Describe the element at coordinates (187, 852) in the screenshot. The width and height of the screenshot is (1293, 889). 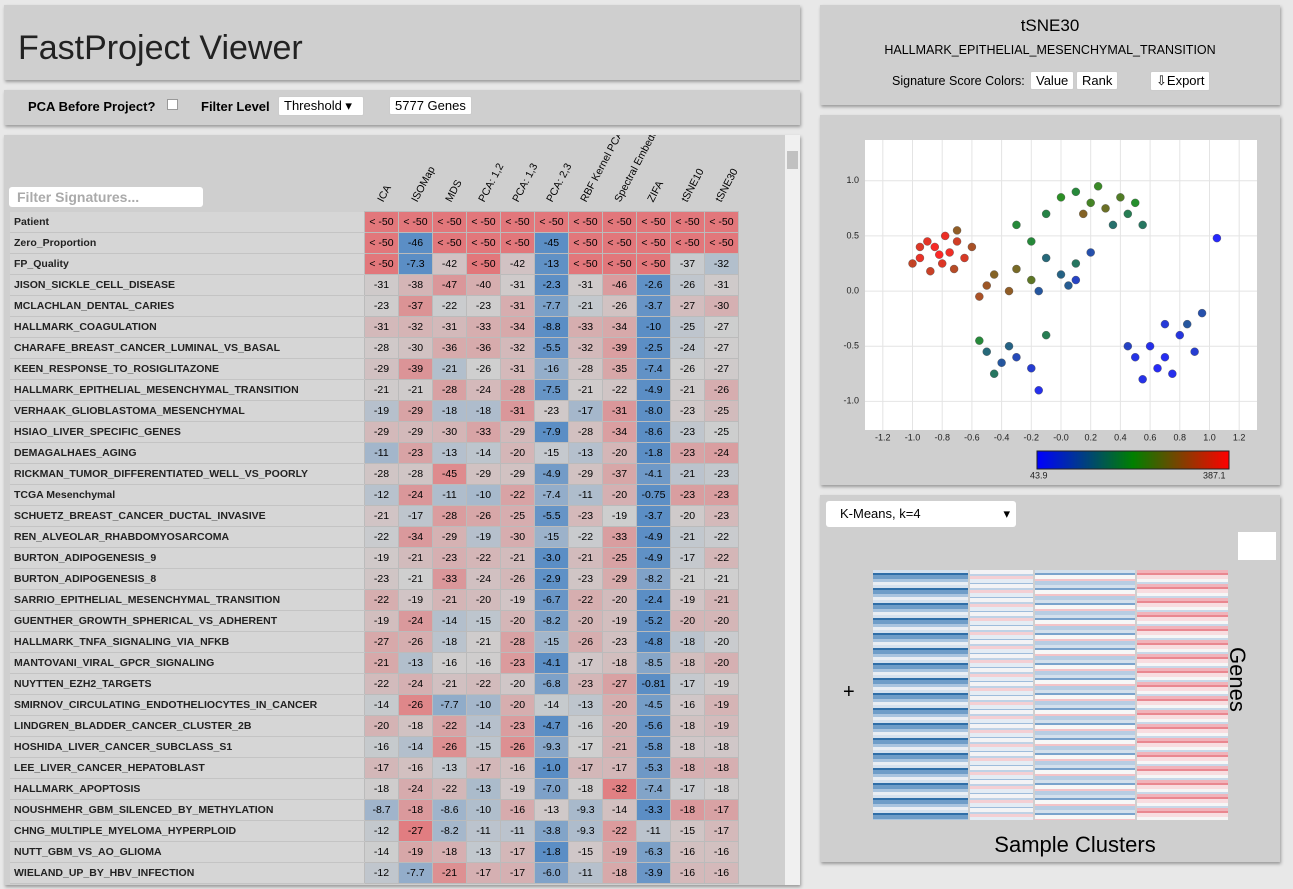
I see `signature-name: NUTT_GBM_VS_AO_GLIOMA` at that location.